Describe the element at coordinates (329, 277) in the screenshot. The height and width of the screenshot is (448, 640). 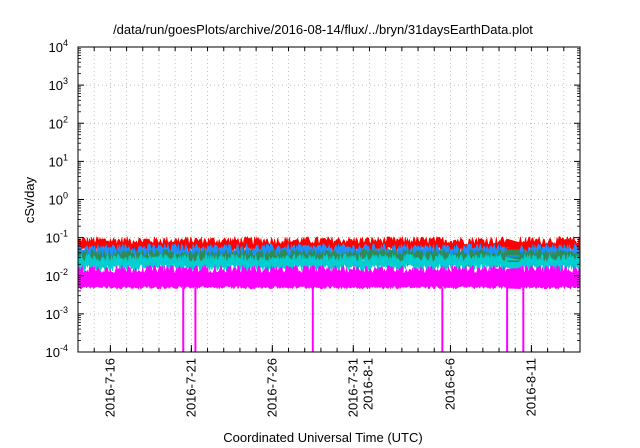
I see `series-band` at that location.